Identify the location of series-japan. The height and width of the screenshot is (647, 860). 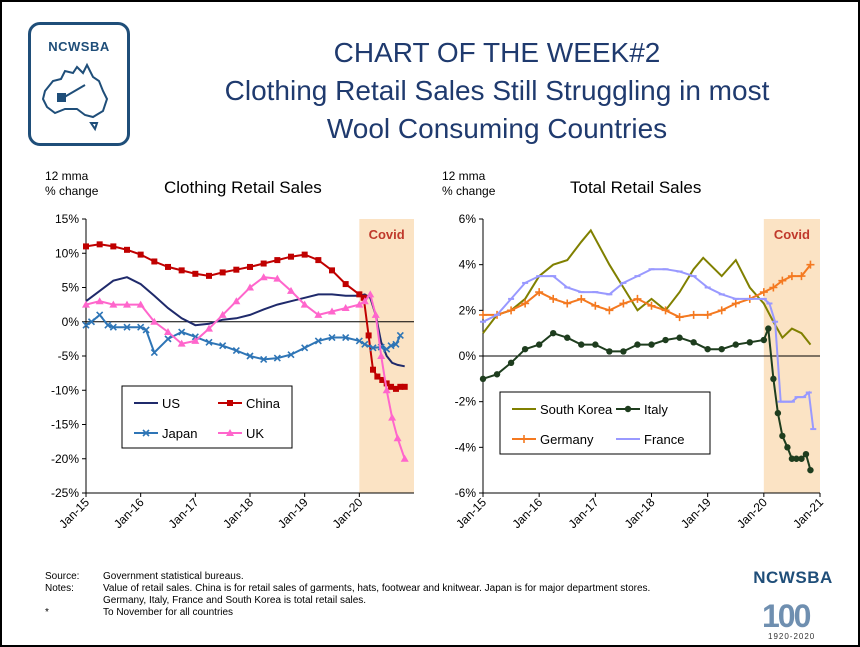
(243, 337).